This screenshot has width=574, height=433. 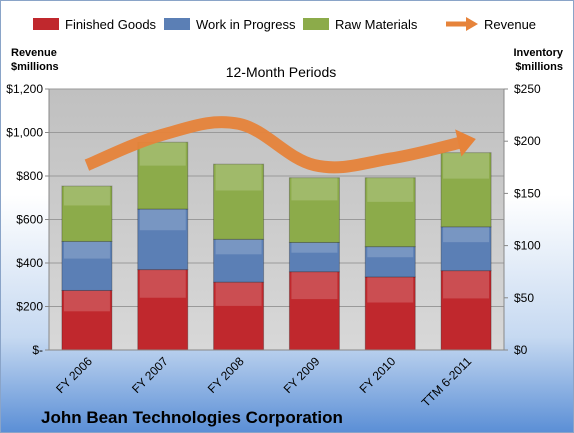 What do you see at coordinates (465, 143) in the screenshot?
I see `revenue-arrowhead` at bounding box center [465, 143].